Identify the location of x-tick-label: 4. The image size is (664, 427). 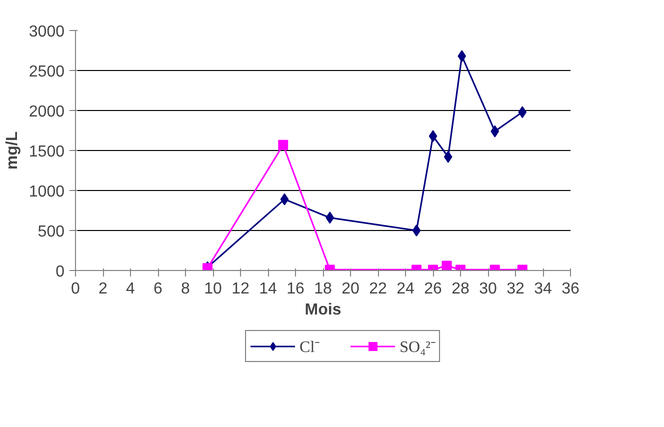
(131, 289).